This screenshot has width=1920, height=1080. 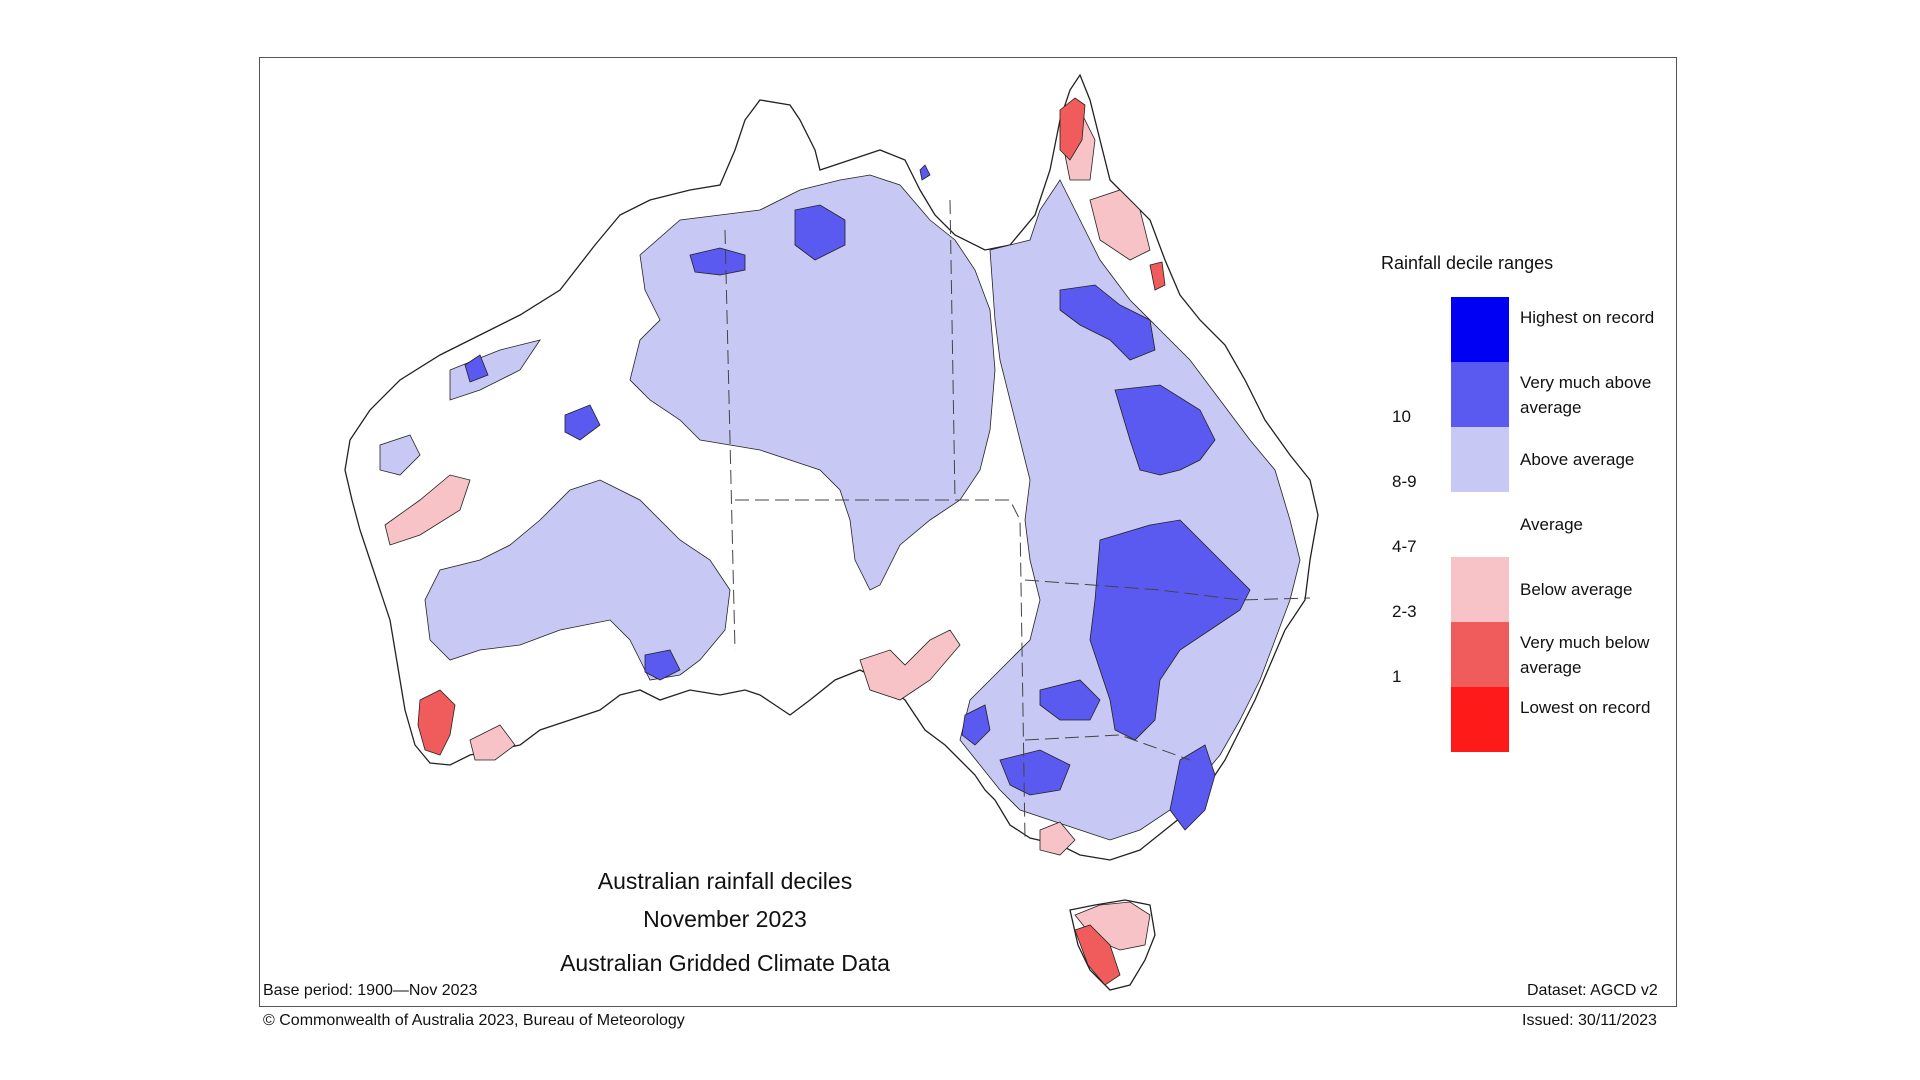 What do you see at coordinates (1404, 611) in the screenshot?
I see `legend-range: 2-3` at bounding box center [1404, 611].